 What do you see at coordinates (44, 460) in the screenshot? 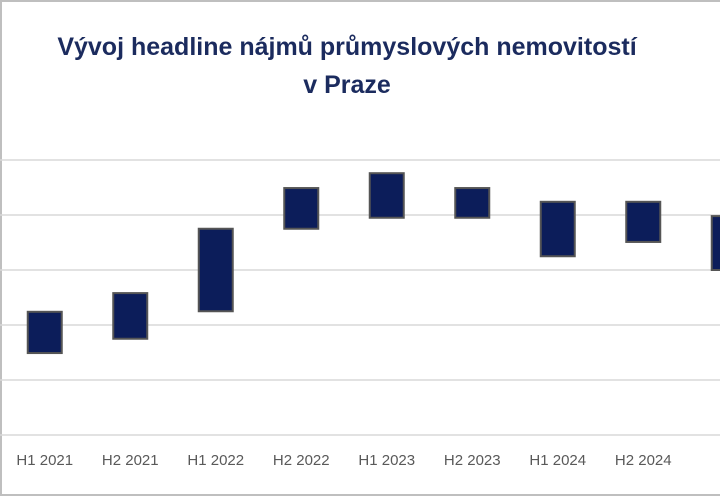
I see `x-tick-label: H1 2021` at bounding box center [44, 460].